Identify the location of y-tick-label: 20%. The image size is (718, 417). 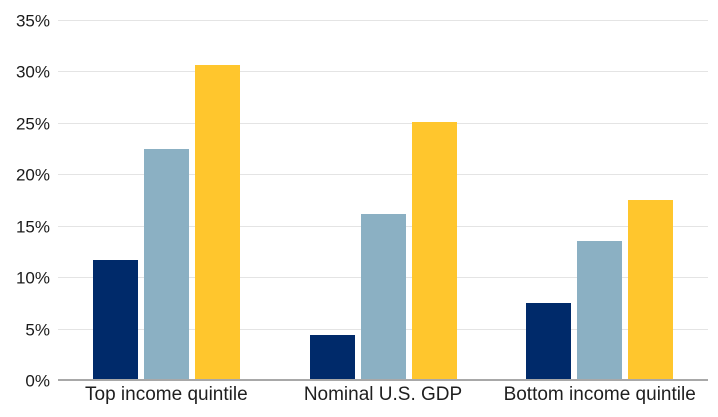
(32, 175).